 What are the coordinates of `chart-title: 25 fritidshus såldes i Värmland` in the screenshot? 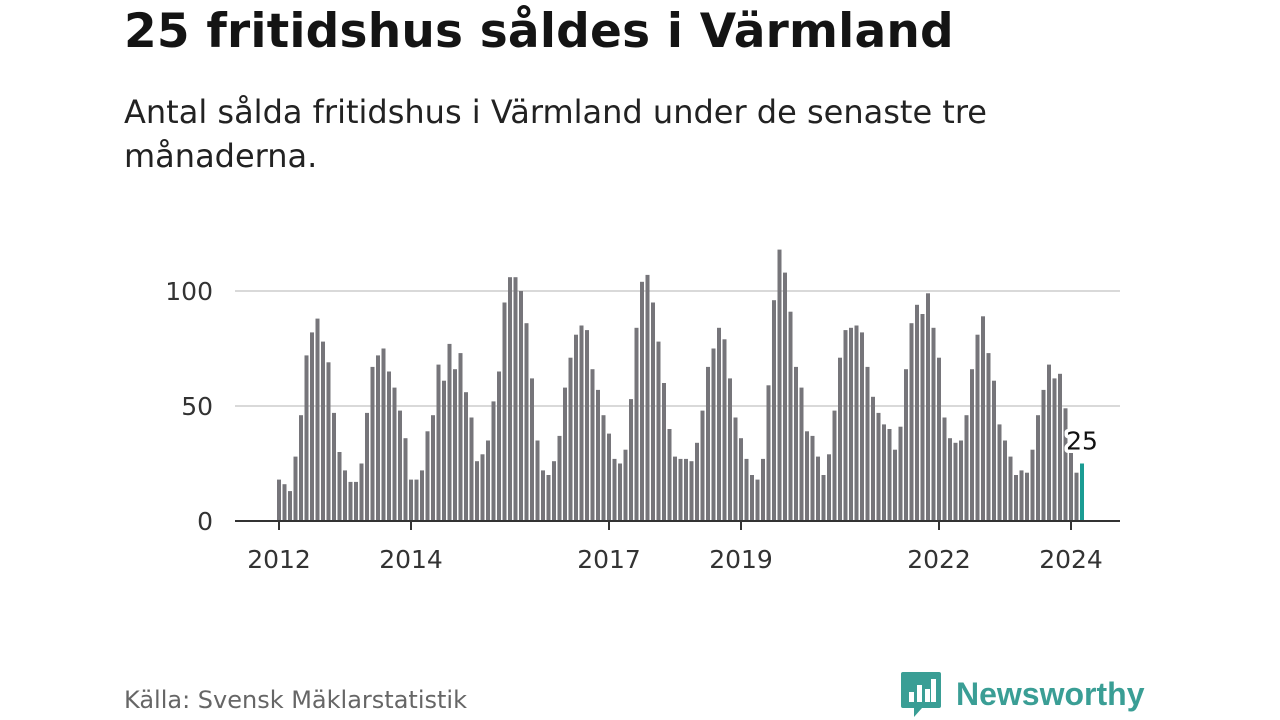 It's located at (539, 31).